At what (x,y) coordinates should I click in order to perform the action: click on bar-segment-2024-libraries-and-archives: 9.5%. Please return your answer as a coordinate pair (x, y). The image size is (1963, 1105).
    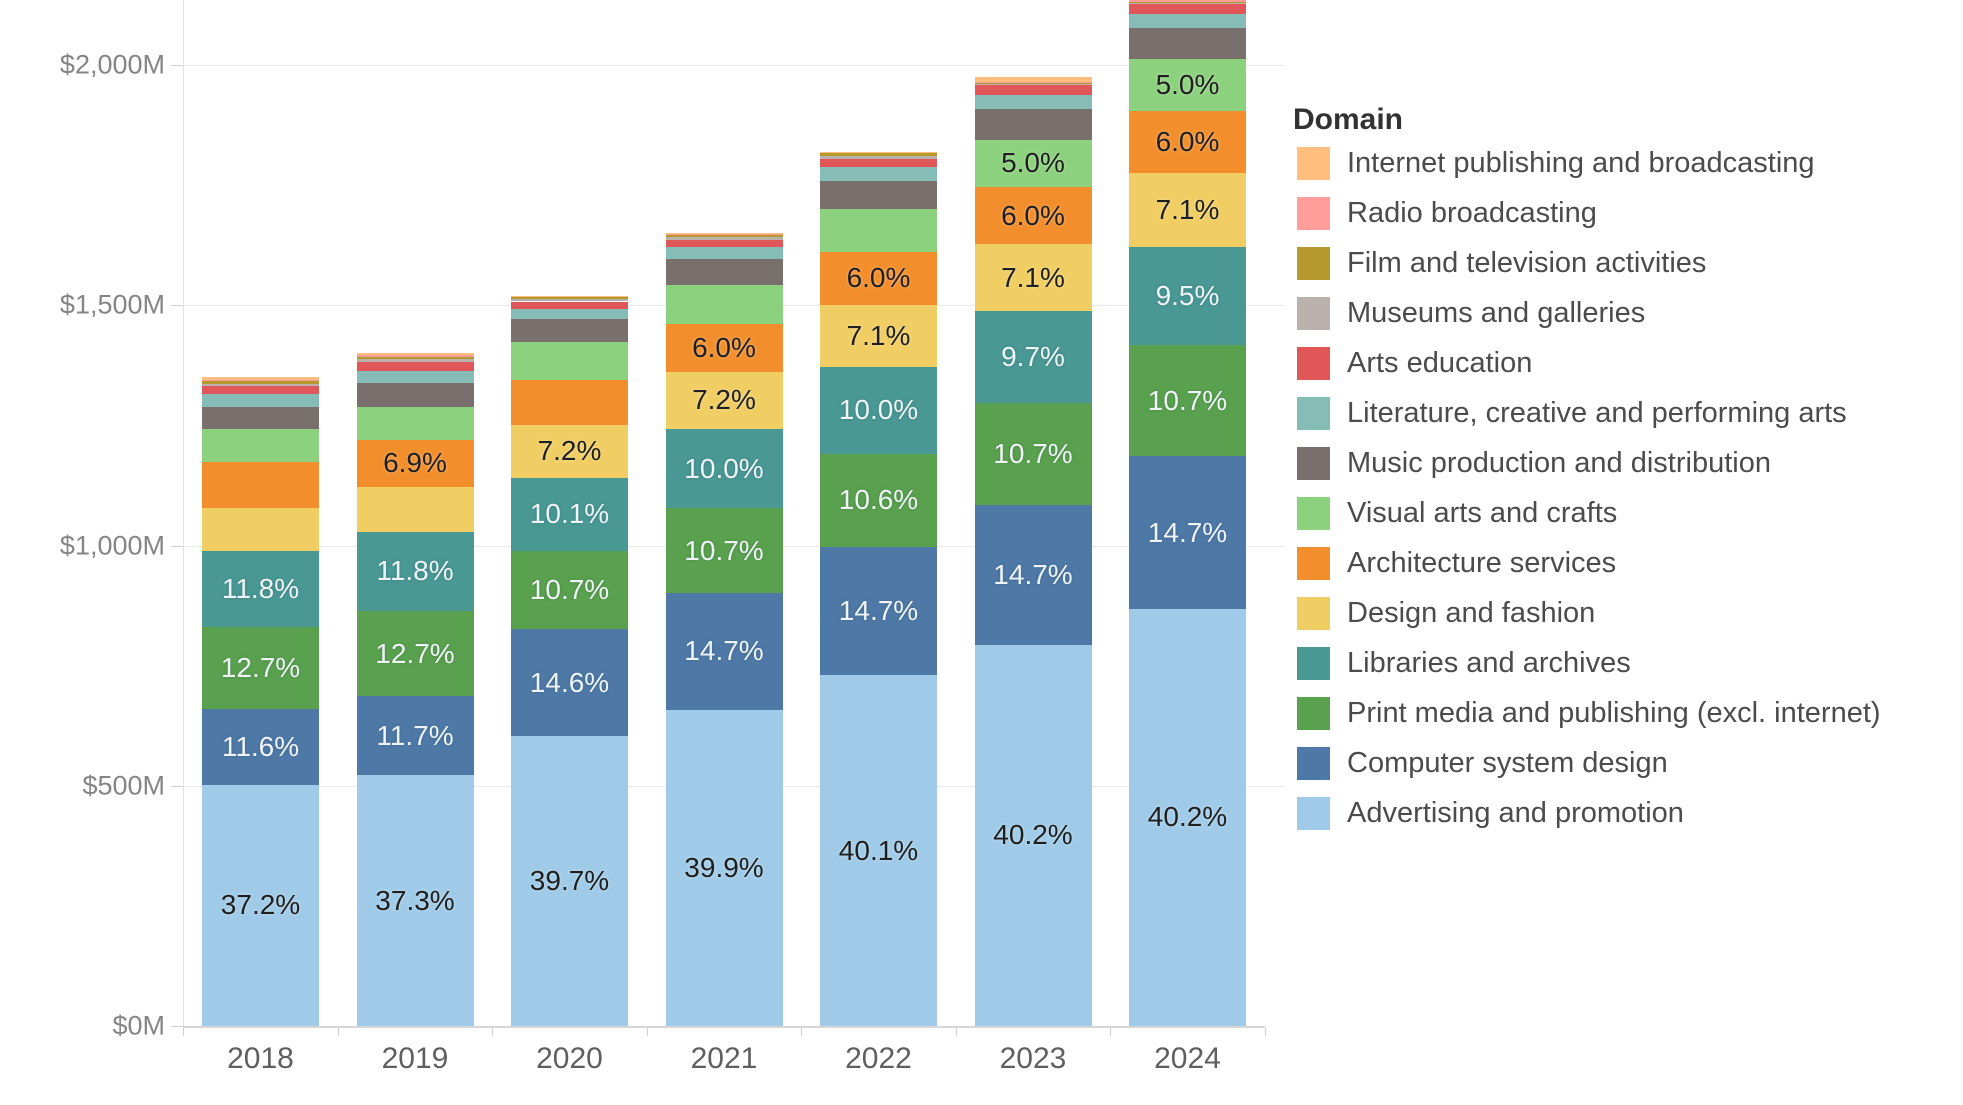
    Looking at the image, I should click on (1187, 296).